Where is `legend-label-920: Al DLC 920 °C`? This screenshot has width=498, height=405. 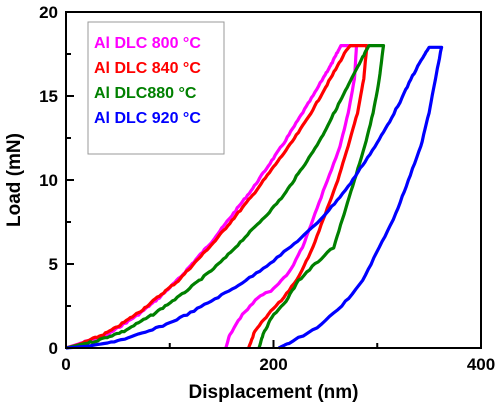 legend-label-920: Al DLC 920 °C is located at coordinates (147, 118).